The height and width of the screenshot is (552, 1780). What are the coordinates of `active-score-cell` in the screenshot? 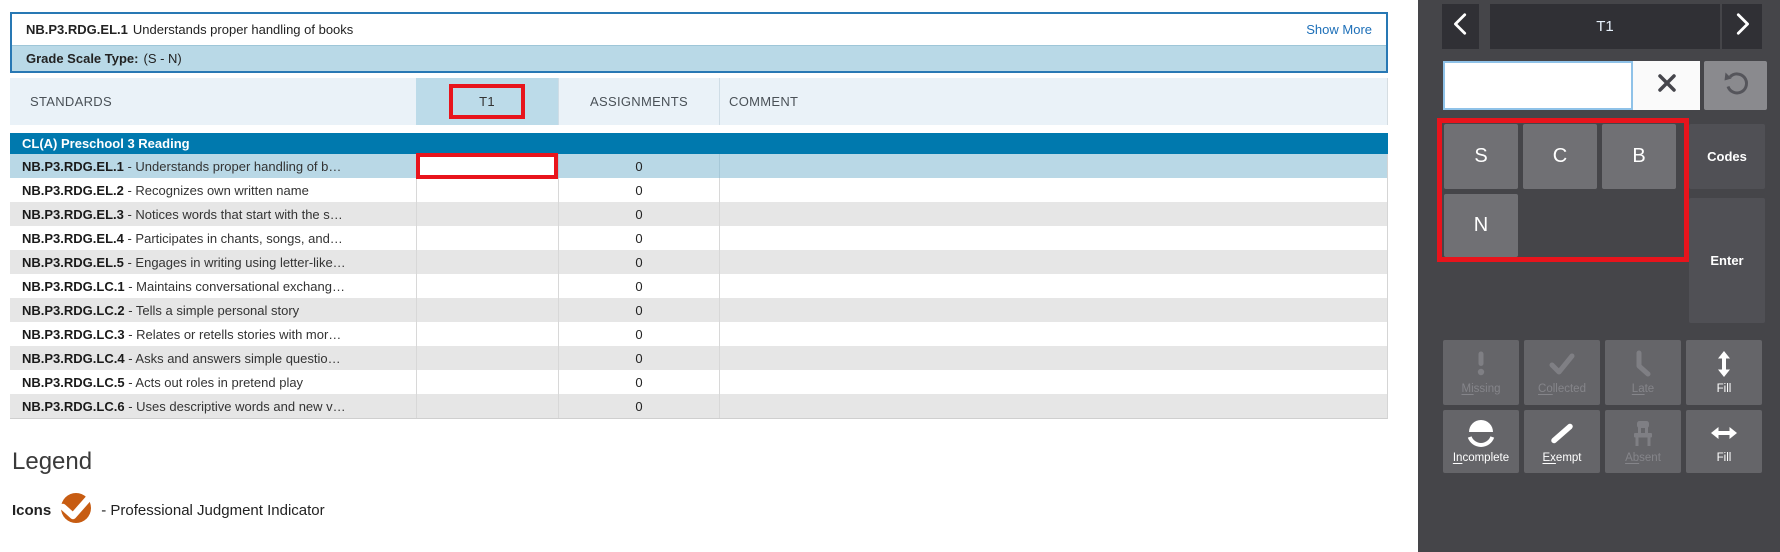 It's located at (487, 166).